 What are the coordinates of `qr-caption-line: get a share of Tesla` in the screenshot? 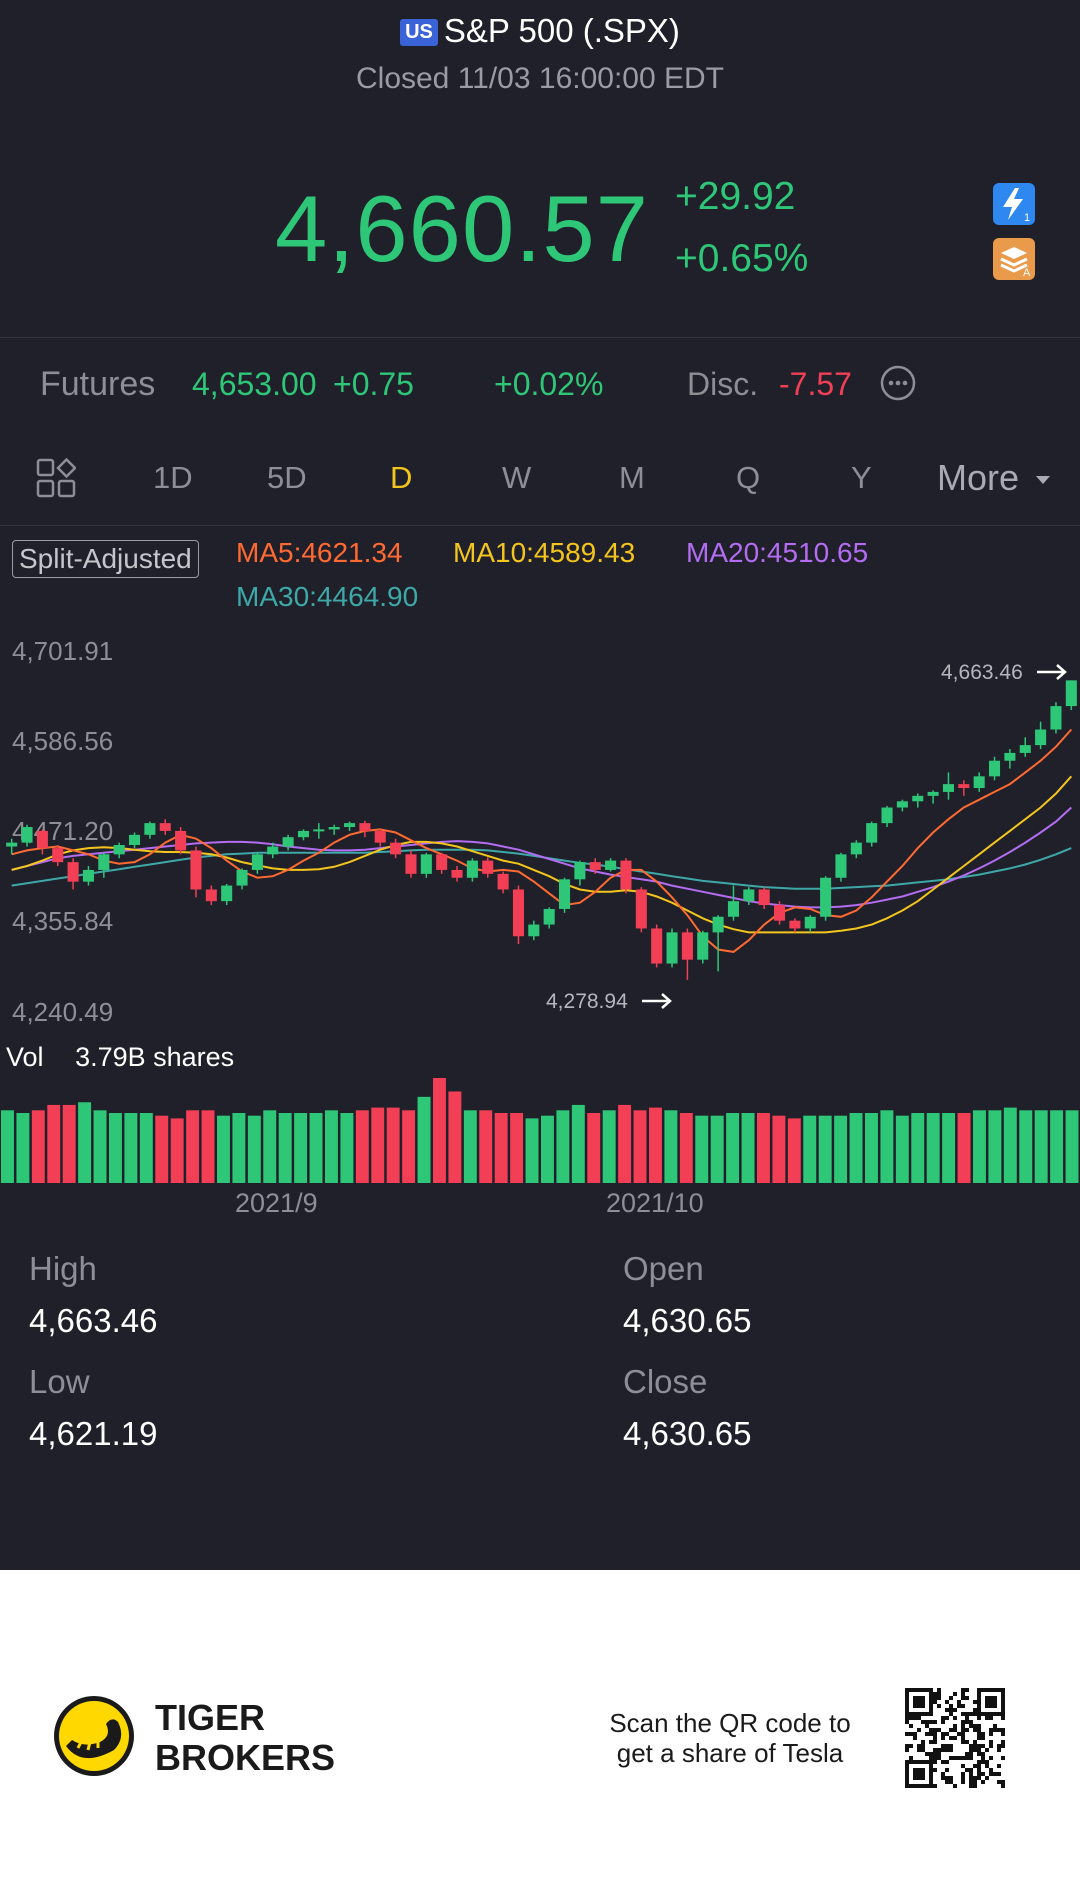 It's located at (730, 1753).